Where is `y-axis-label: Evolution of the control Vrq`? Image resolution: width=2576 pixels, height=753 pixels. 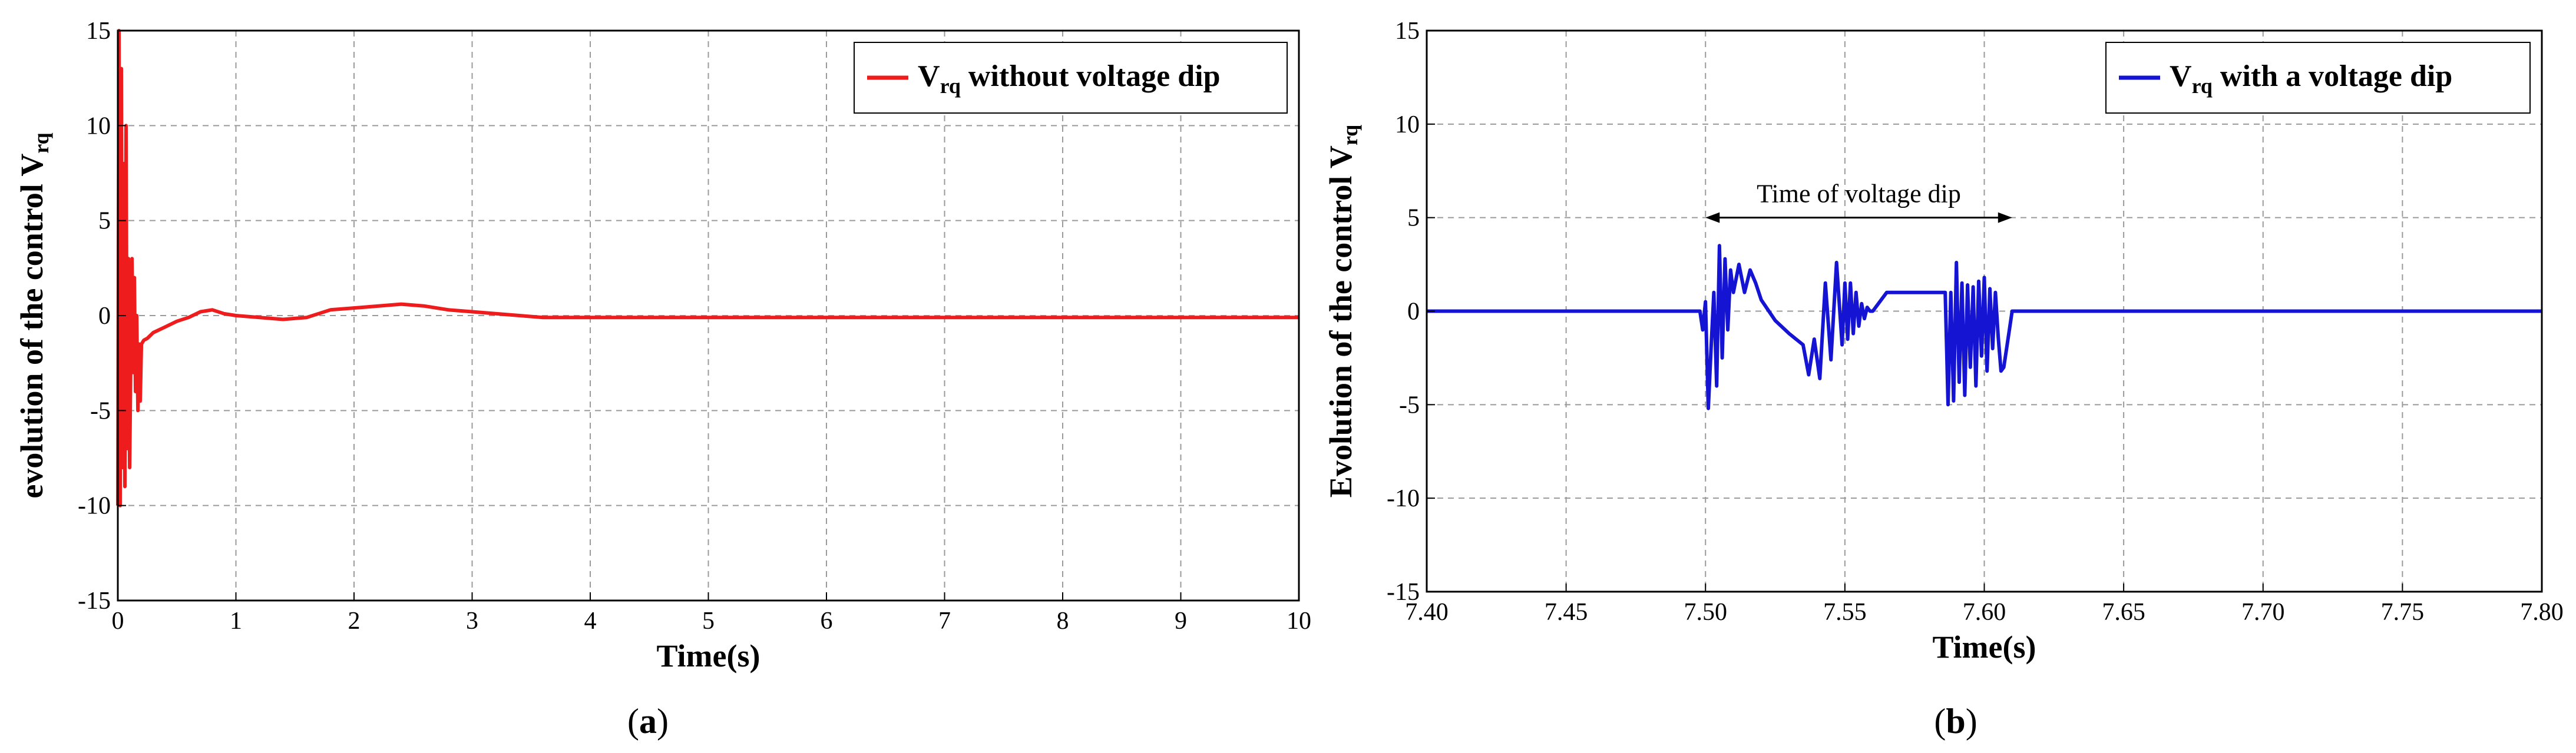
y-axis-label: Evolution of the control Vrq is located at coordinates (1342, 311).